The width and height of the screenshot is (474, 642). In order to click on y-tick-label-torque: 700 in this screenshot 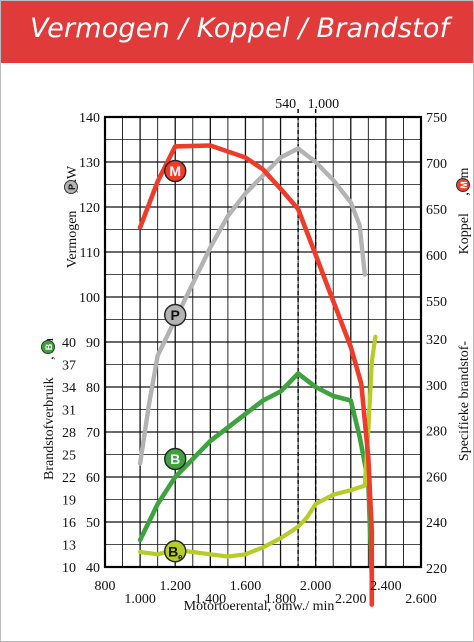, I will do `click(436, 164)`.